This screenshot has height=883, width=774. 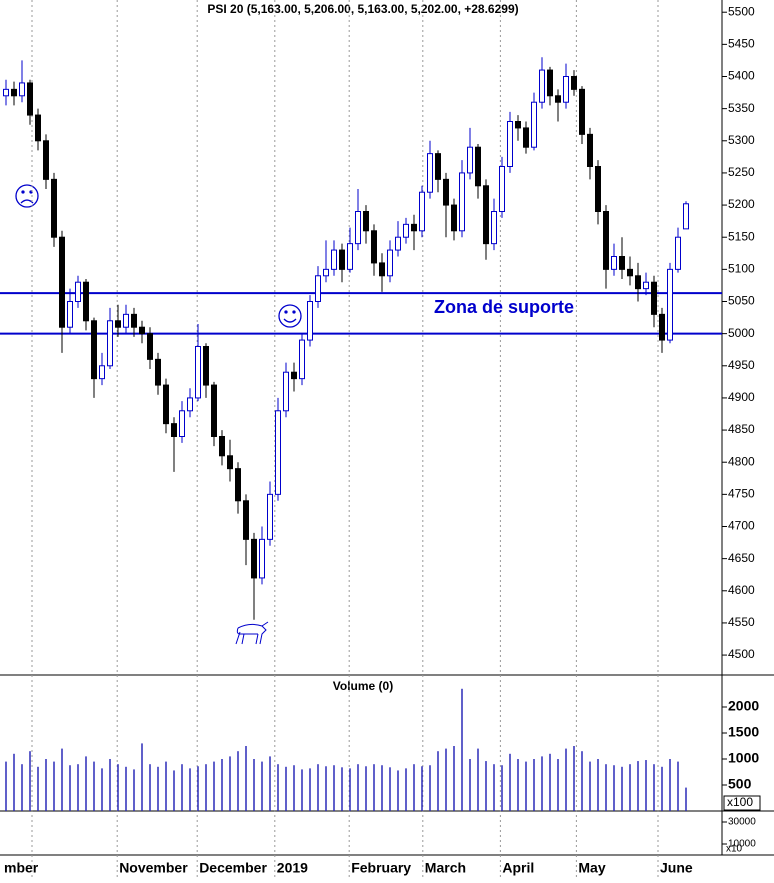 What do you see at coordinates (381, 868) in the screenshot?
I see `x-tick-label: February` at bounding box center [381, 868].